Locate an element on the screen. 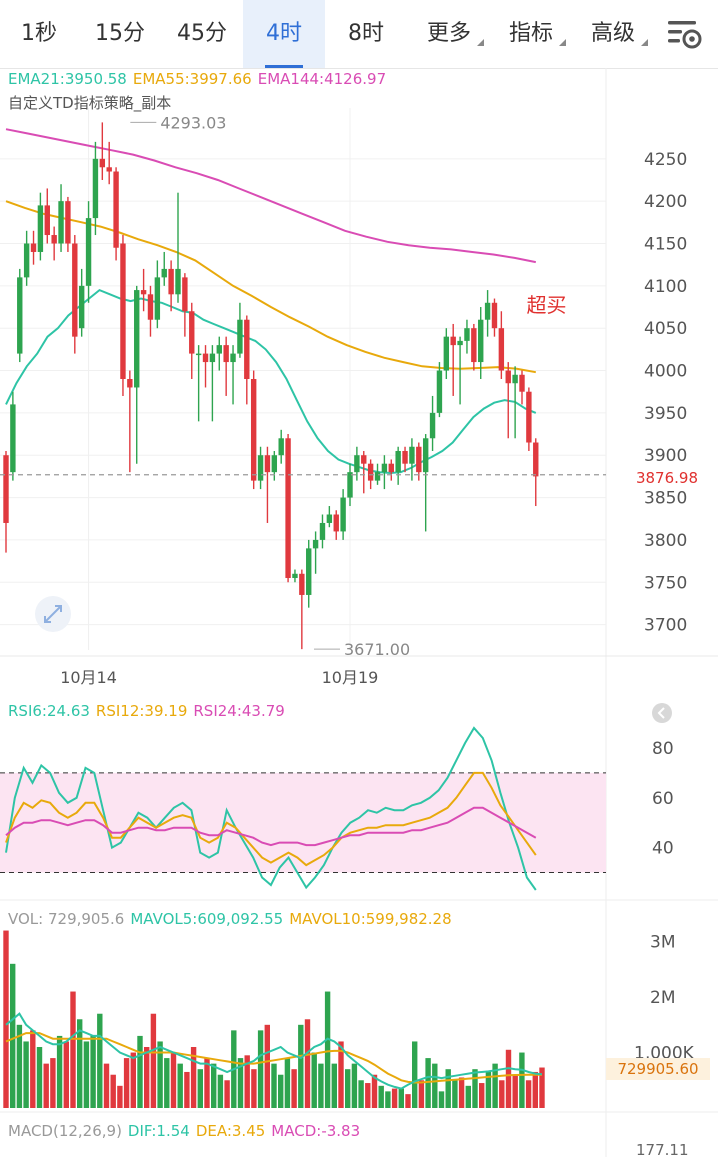 The height and width of the screenshot is (1159, 718). tab-label: 指标 is located at coordinates (530, 33).